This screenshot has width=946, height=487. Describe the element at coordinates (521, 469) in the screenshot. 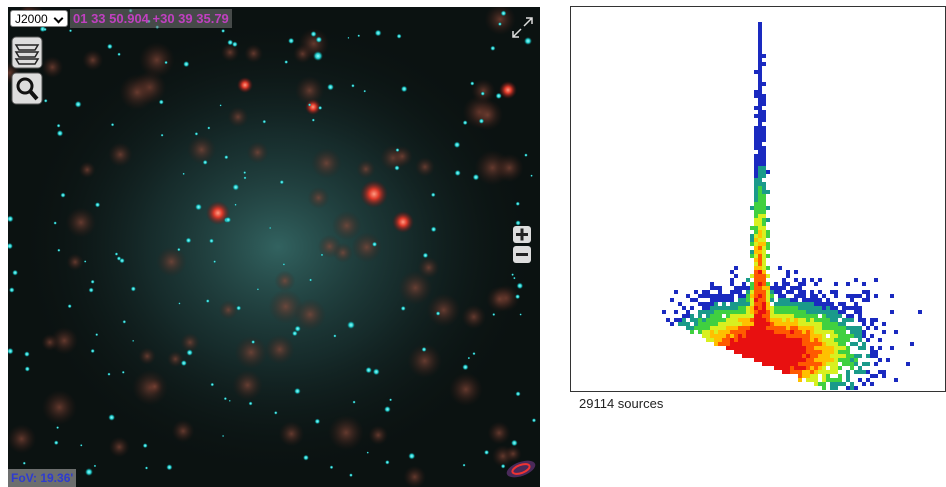

I see `aladin-logo` at that location.